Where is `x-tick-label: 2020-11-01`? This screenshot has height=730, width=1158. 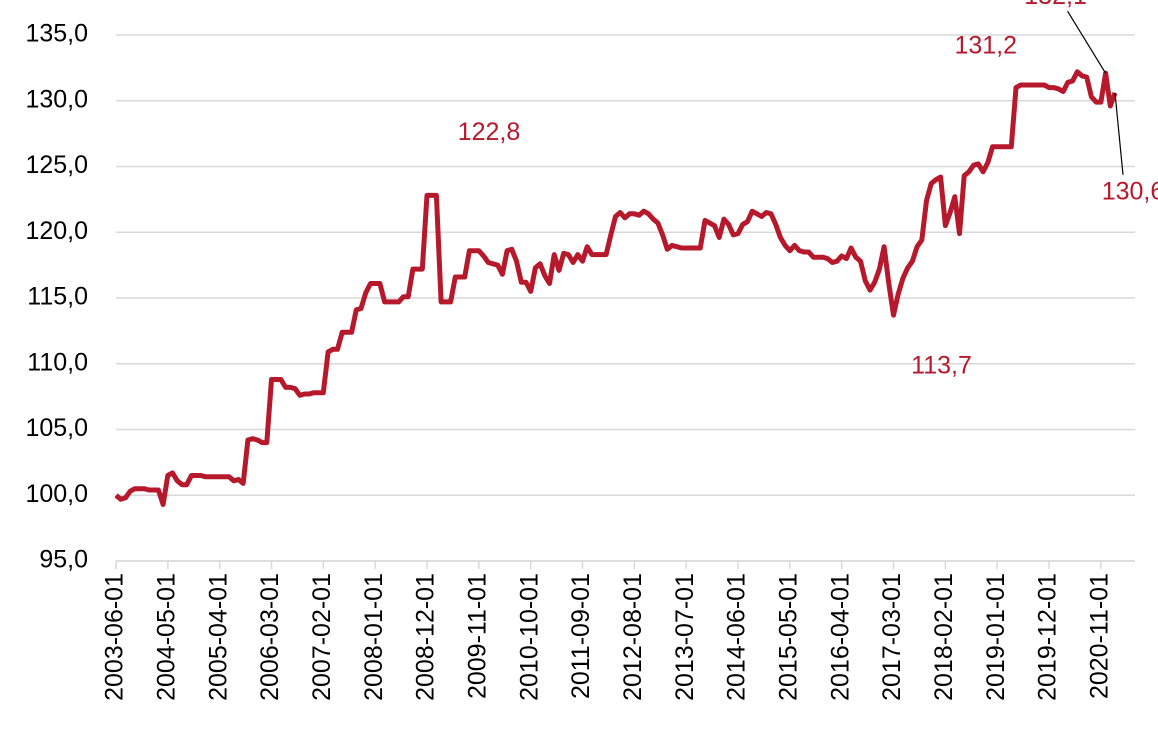
x-tick-label: 2020-11-01 is located at coordinates (1099, 636).